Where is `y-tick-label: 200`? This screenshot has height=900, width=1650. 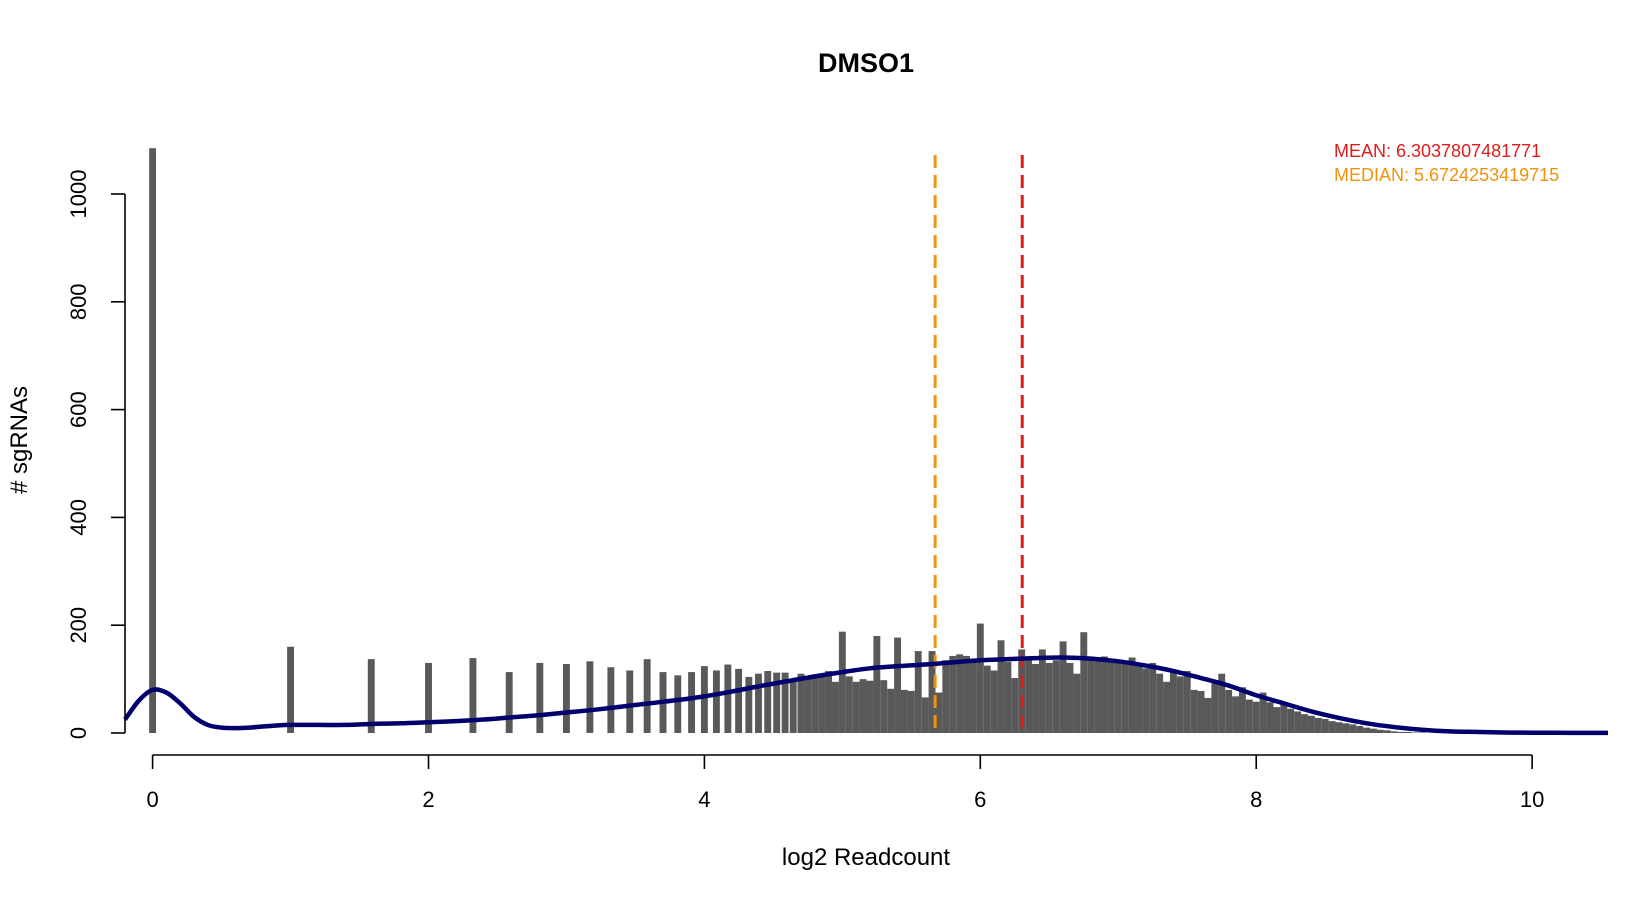 y-tick-label: 200 is located at coordinates (78, 625).